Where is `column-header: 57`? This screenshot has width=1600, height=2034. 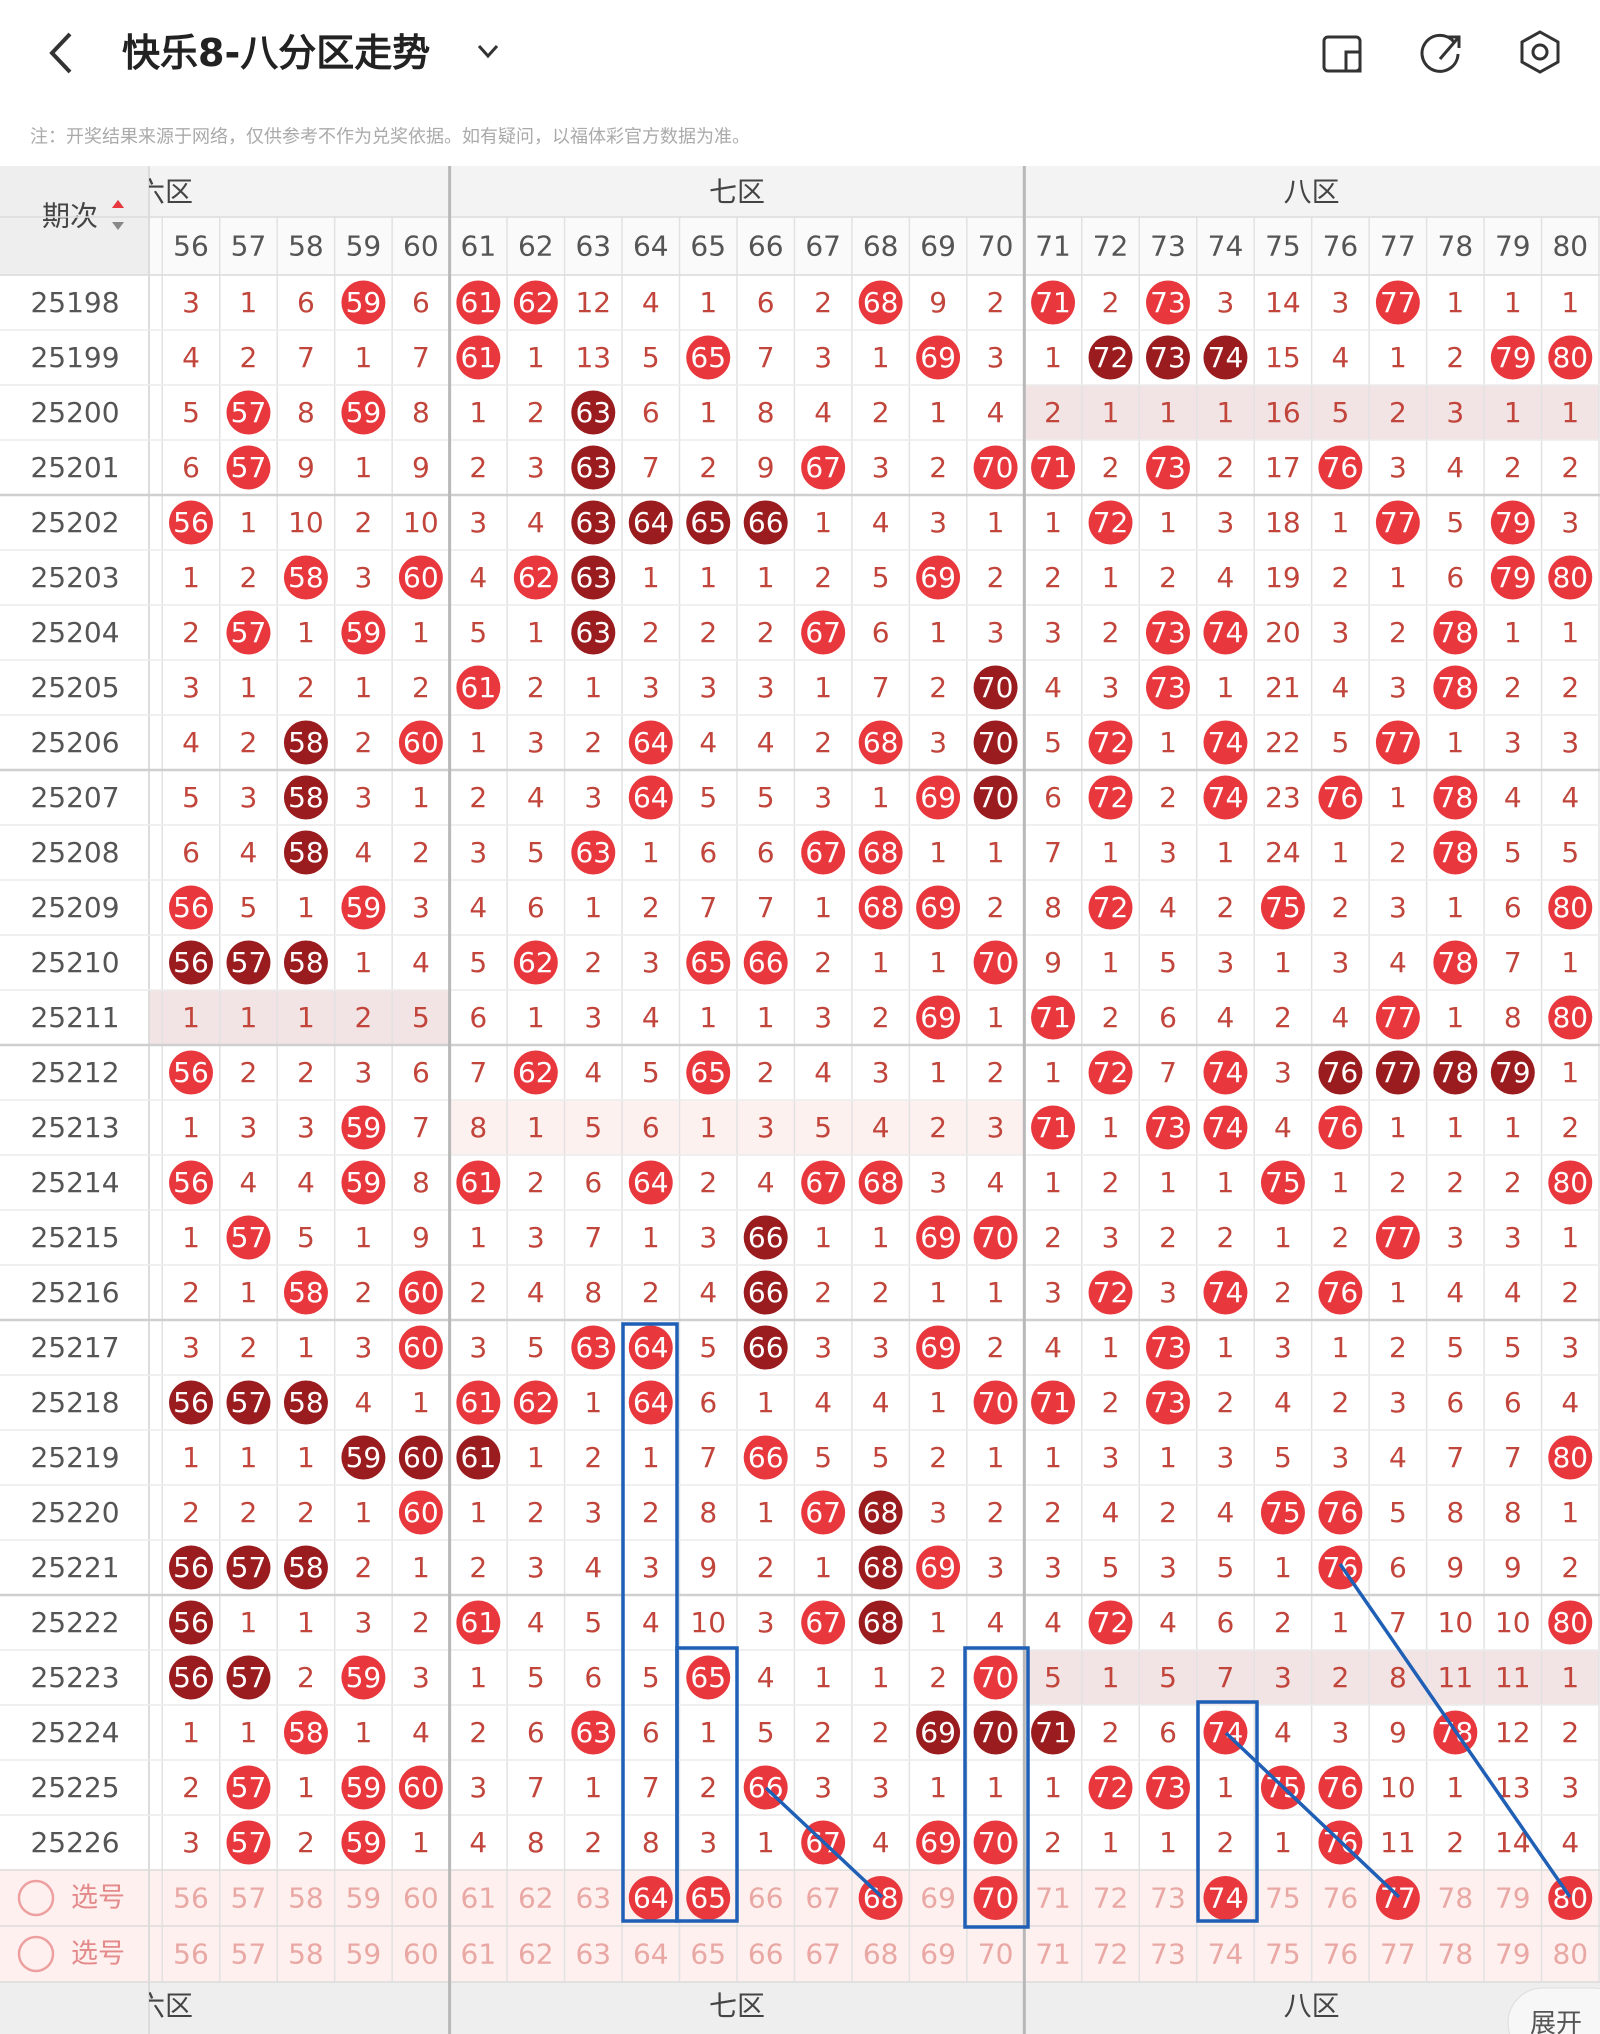 column-header: 57 is located at coordinates (249, 246).